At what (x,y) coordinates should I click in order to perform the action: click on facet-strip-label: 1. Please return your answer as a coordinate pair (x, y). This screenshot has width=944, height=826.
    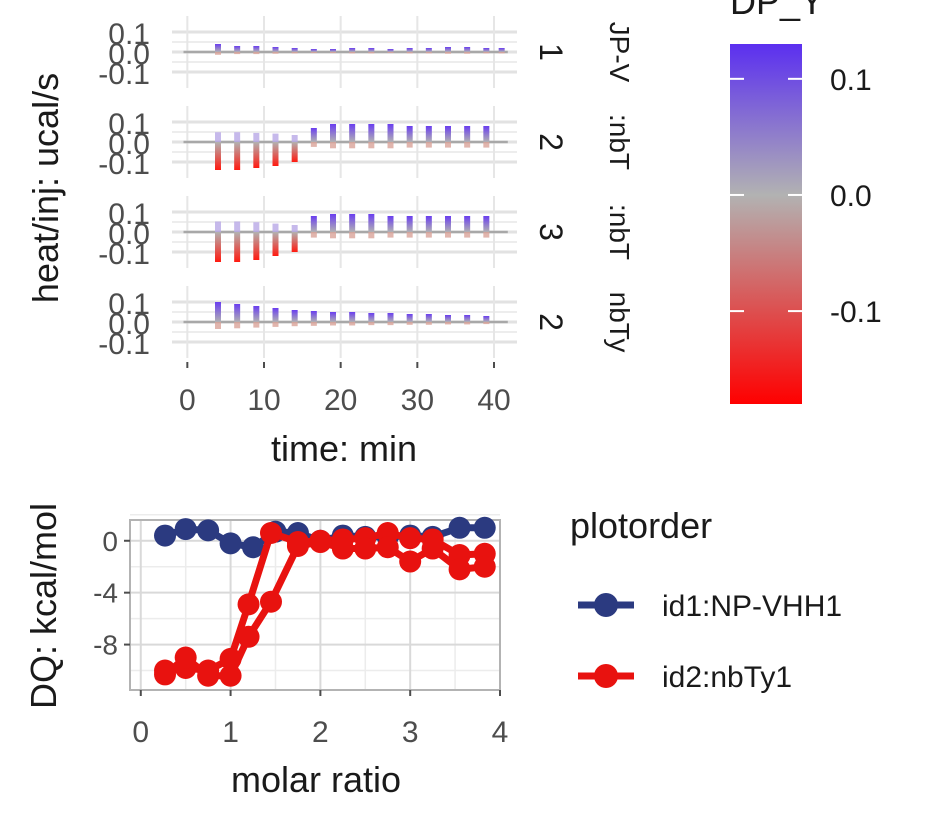
    Looking at the image, I should click on (551, 52).